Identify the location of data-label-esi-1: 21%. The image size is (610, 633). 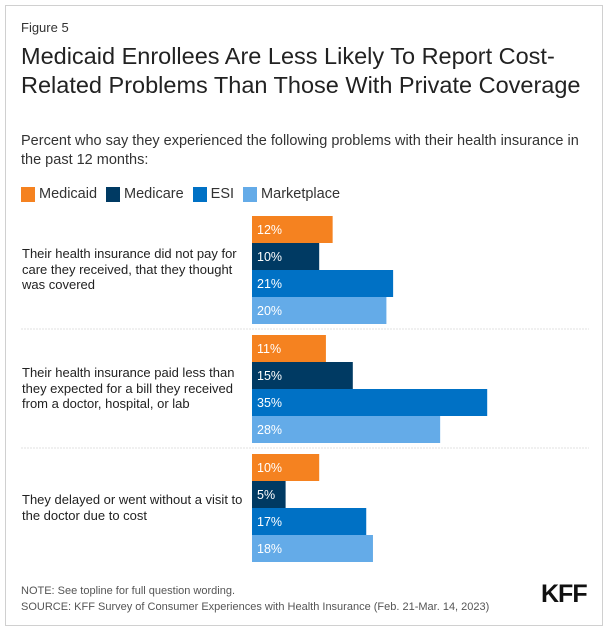
(269, 284).